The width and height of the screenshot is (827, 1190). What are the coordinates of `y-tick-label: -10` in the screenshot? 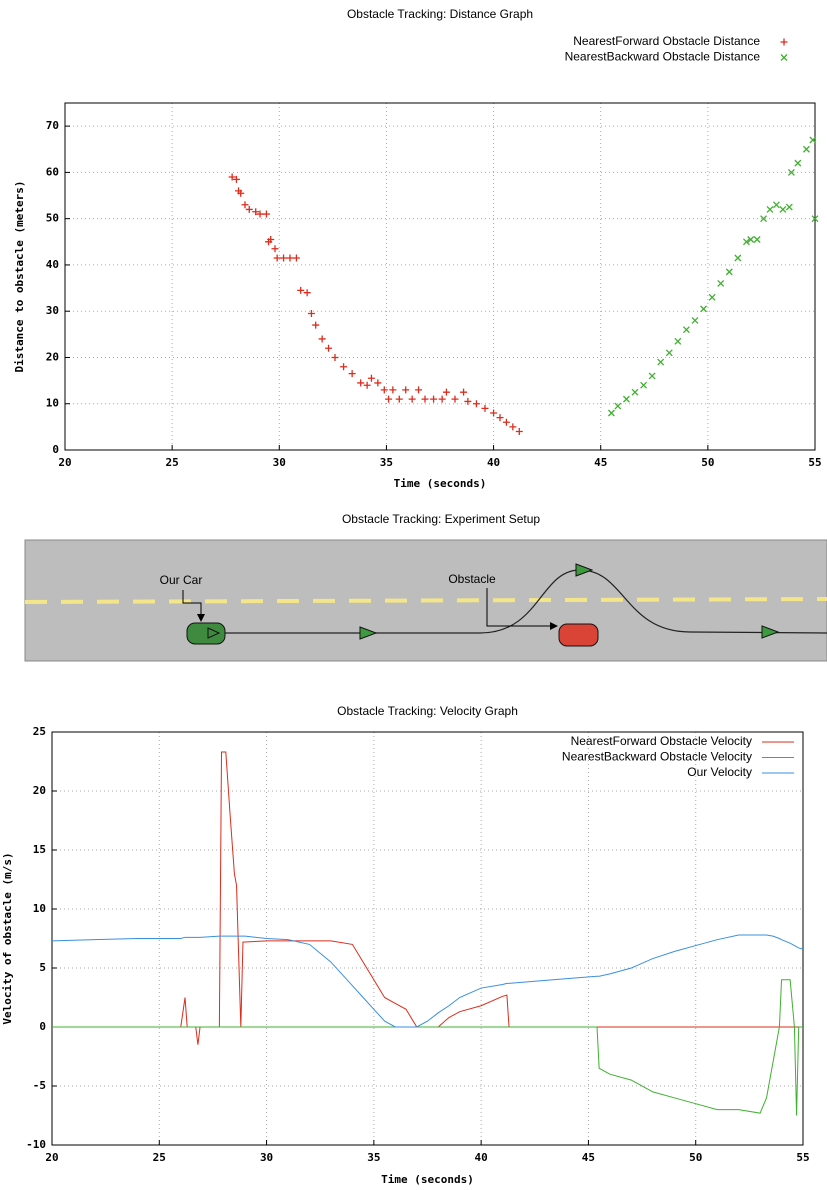 It's located at (36, 1144).